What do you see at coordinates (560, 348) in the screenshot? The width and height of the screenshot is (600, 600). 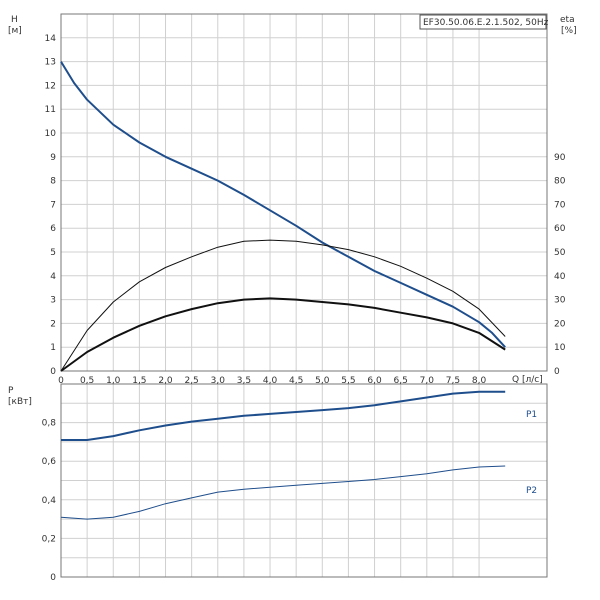 I see `y-right-tick-label: 10` at bounding box center [560, 348].